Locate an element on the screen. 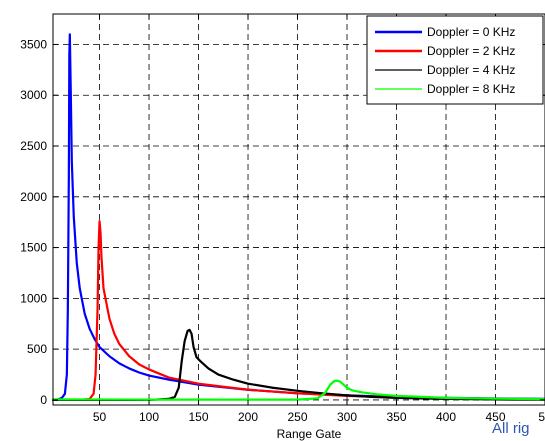 This screenshot has width=545, height=441. watermark-text: All rig is located at coordinates (511, 428).